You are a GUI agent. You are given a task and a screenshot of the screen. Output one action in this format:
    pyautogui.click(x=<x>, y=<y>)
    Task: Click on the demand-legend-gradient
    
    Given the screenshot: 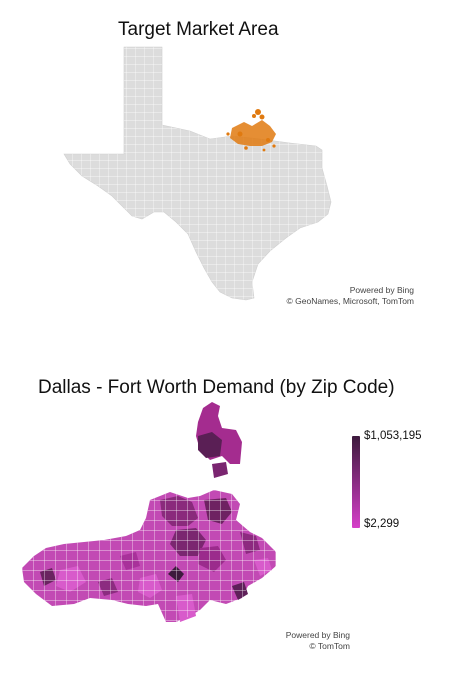 What is the action you would take?
    pyautogui.click(x=356, y=482)
    